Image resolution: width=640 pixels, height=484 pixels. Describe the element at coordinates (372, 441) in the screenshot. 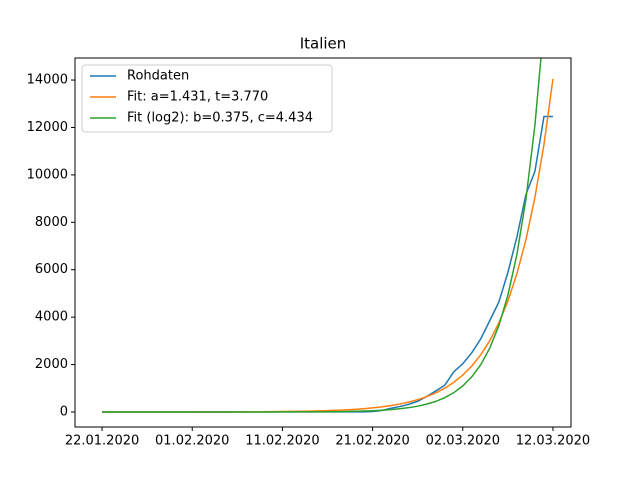

I see `x-tick-label: 21.02.2020` at that location.